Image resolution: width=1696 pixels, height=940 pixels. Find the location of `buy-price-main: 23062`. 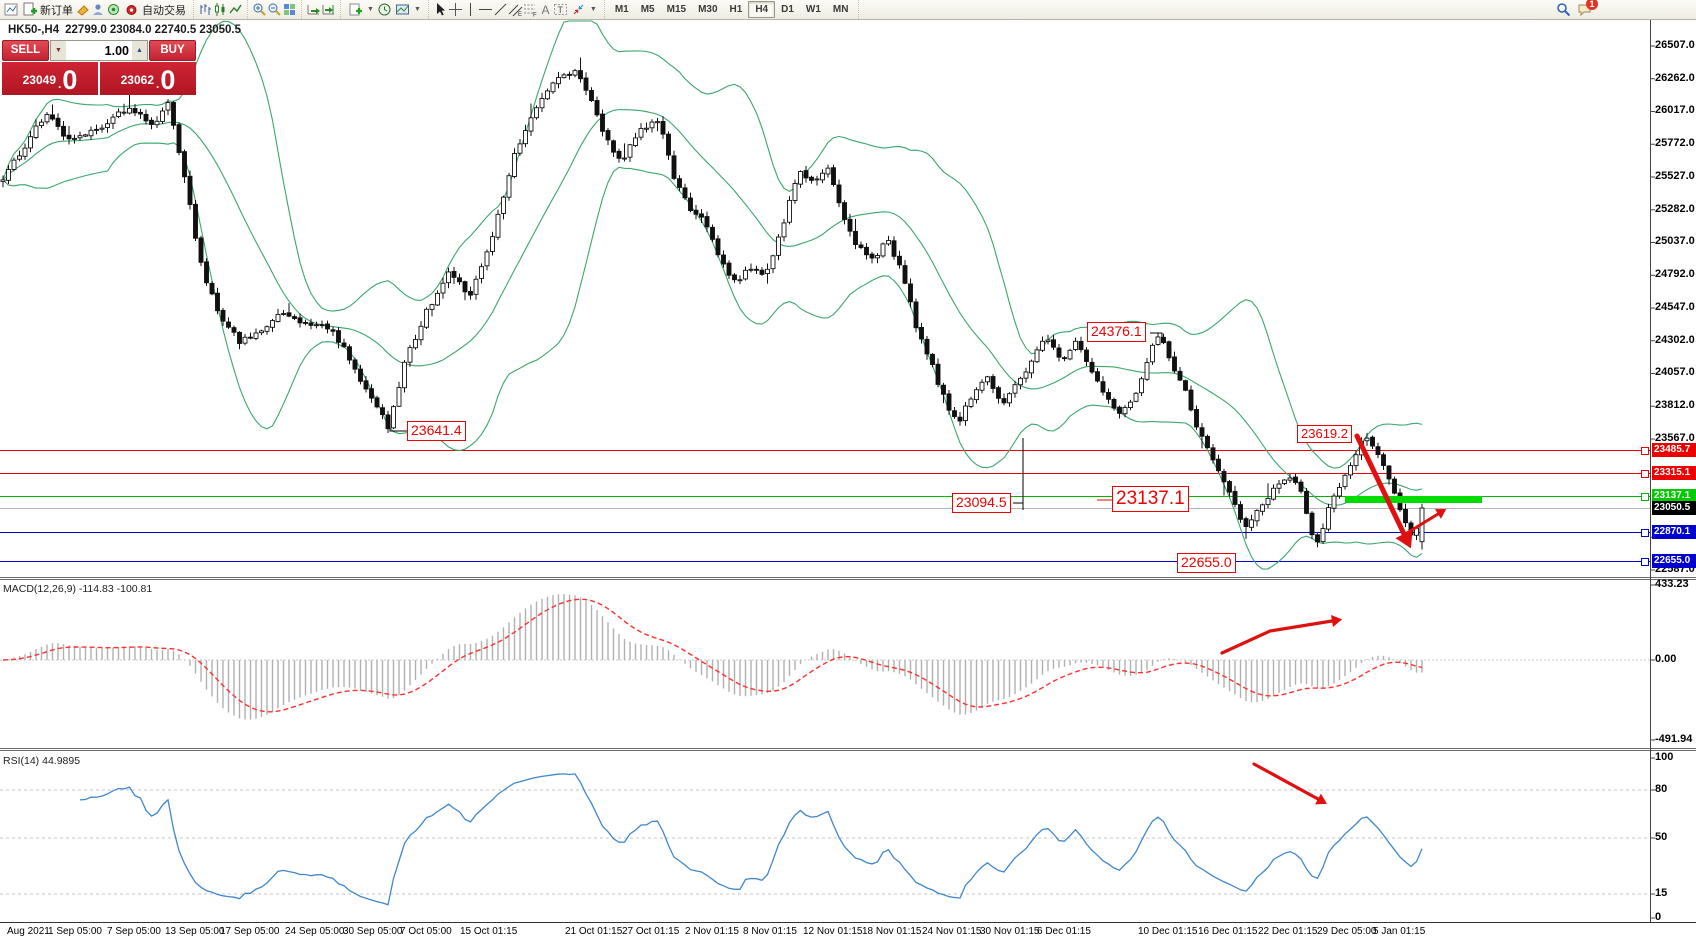

buy-price-main: 23062 is located at coordinates (137, 80).